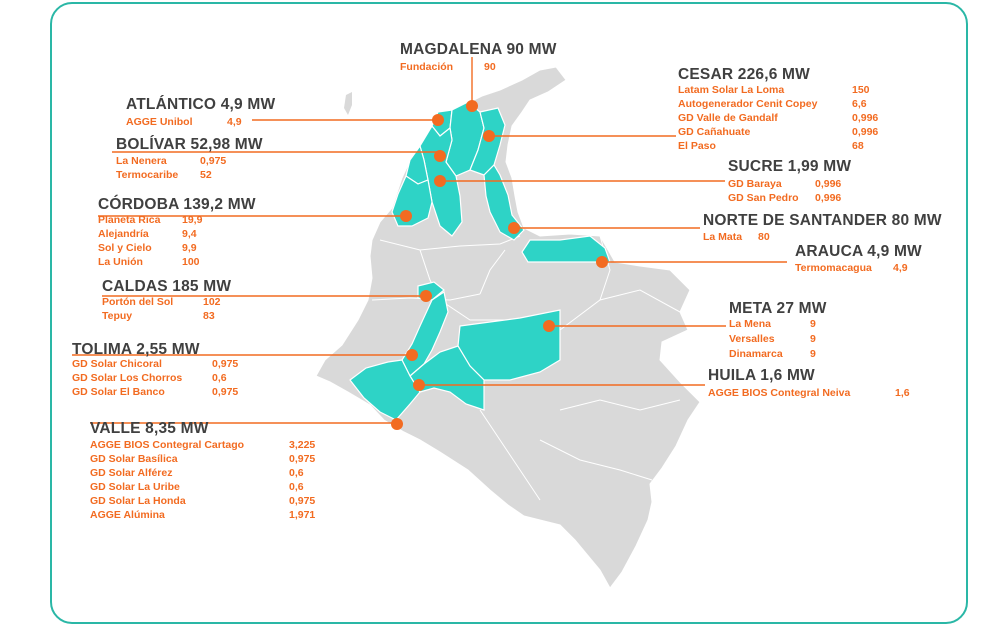 This screenshot has width=991, height=634. I want to click on plant-capacity: 80, so click(764, 237).